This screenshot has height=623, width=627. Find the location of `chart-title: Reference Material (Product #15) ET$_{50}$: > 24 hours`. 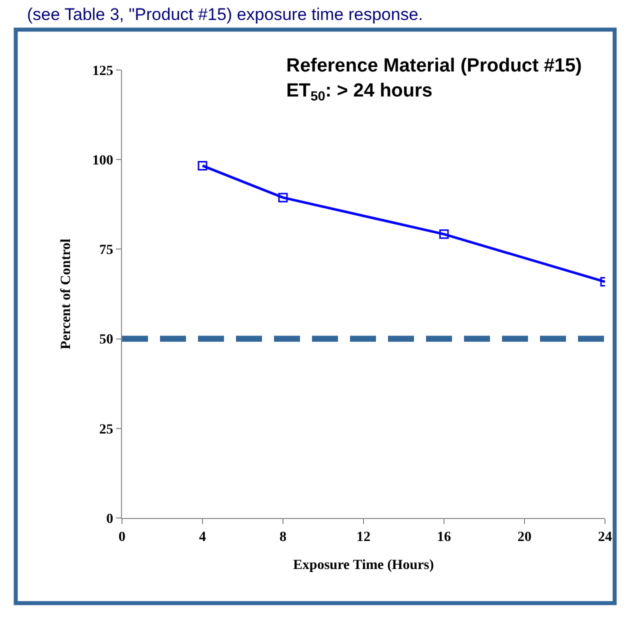

chart-title: Reference Material (Product #15) ET$_{50}$: > 24 hours is located at coordinates (434, 80).